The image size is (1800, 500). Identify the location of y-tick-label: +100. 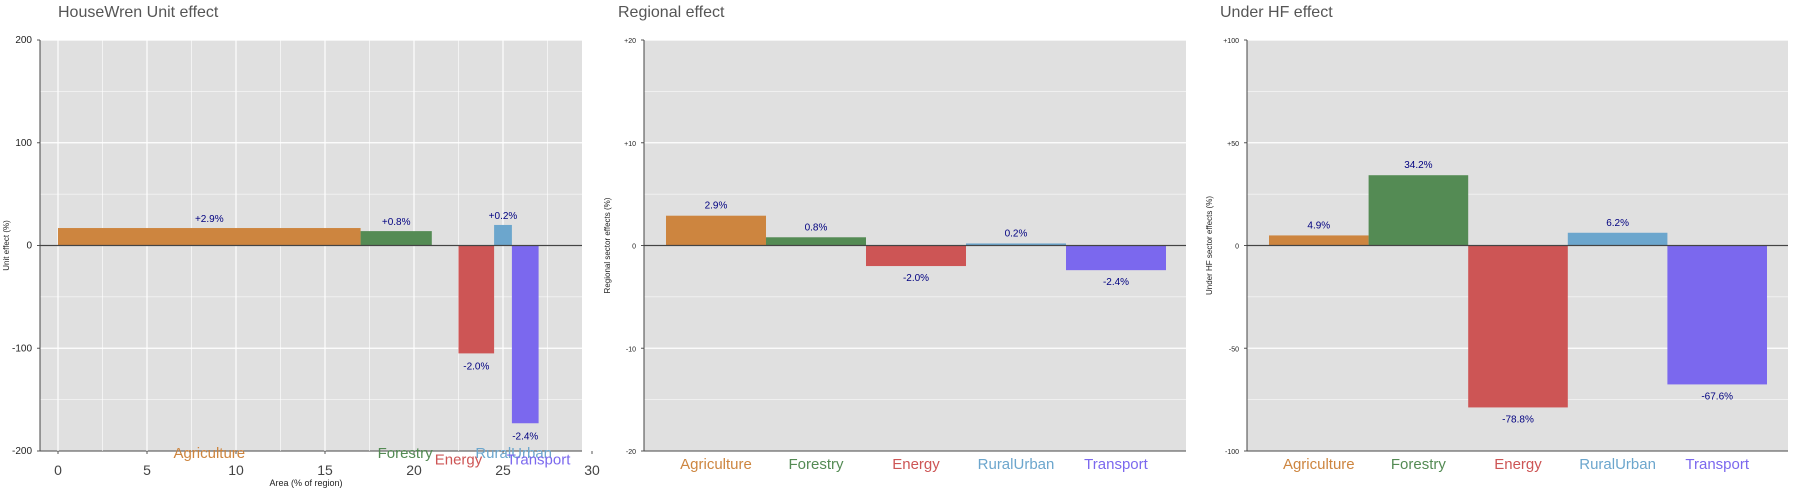
(1231, 41).